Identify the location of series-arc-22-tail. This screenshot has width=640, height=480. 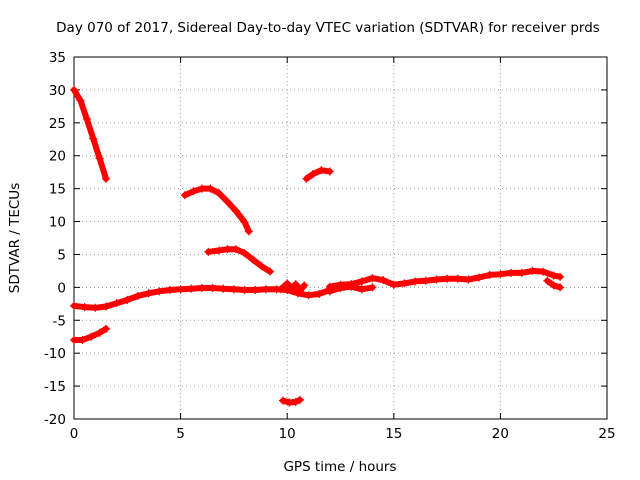
(554, 284).